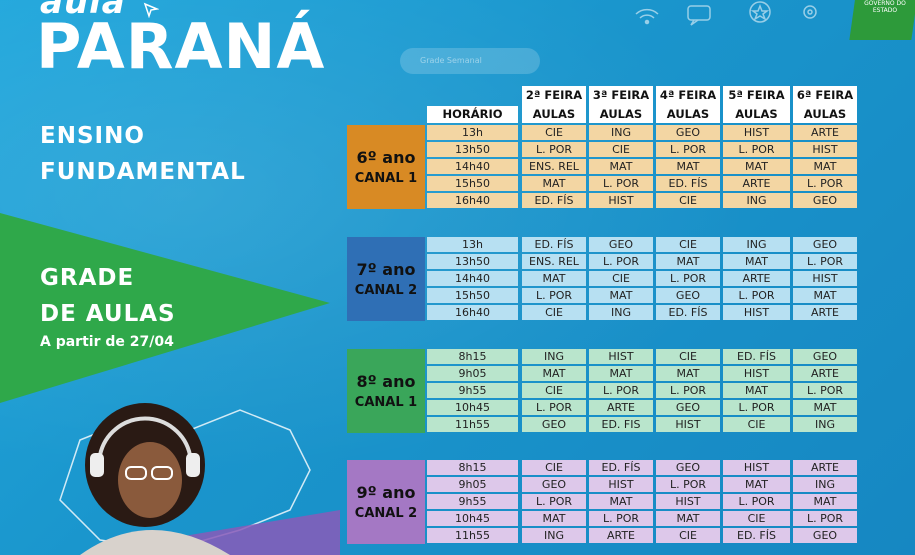  I want to click on wifi-icon, so click(647, 16).